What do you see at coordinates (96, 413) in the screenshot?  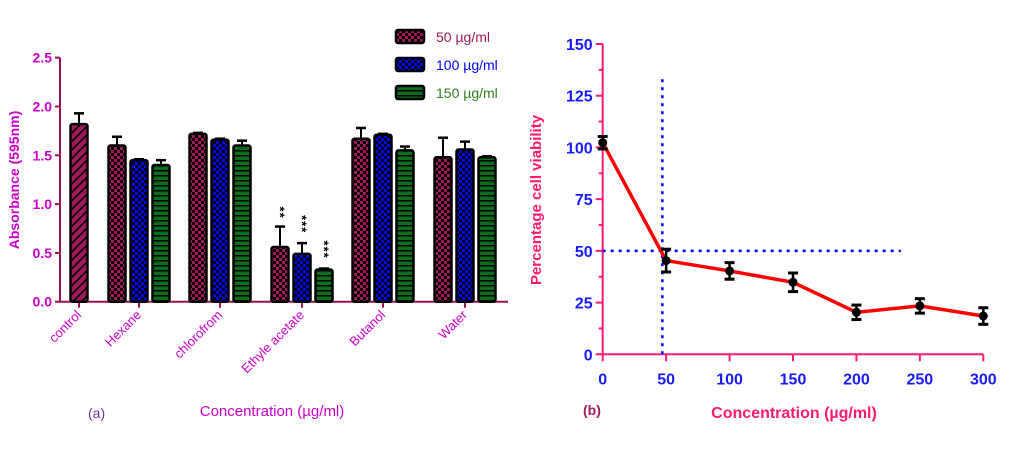 I see `panel-a-label: (a)` at bounding box center [96, 413].